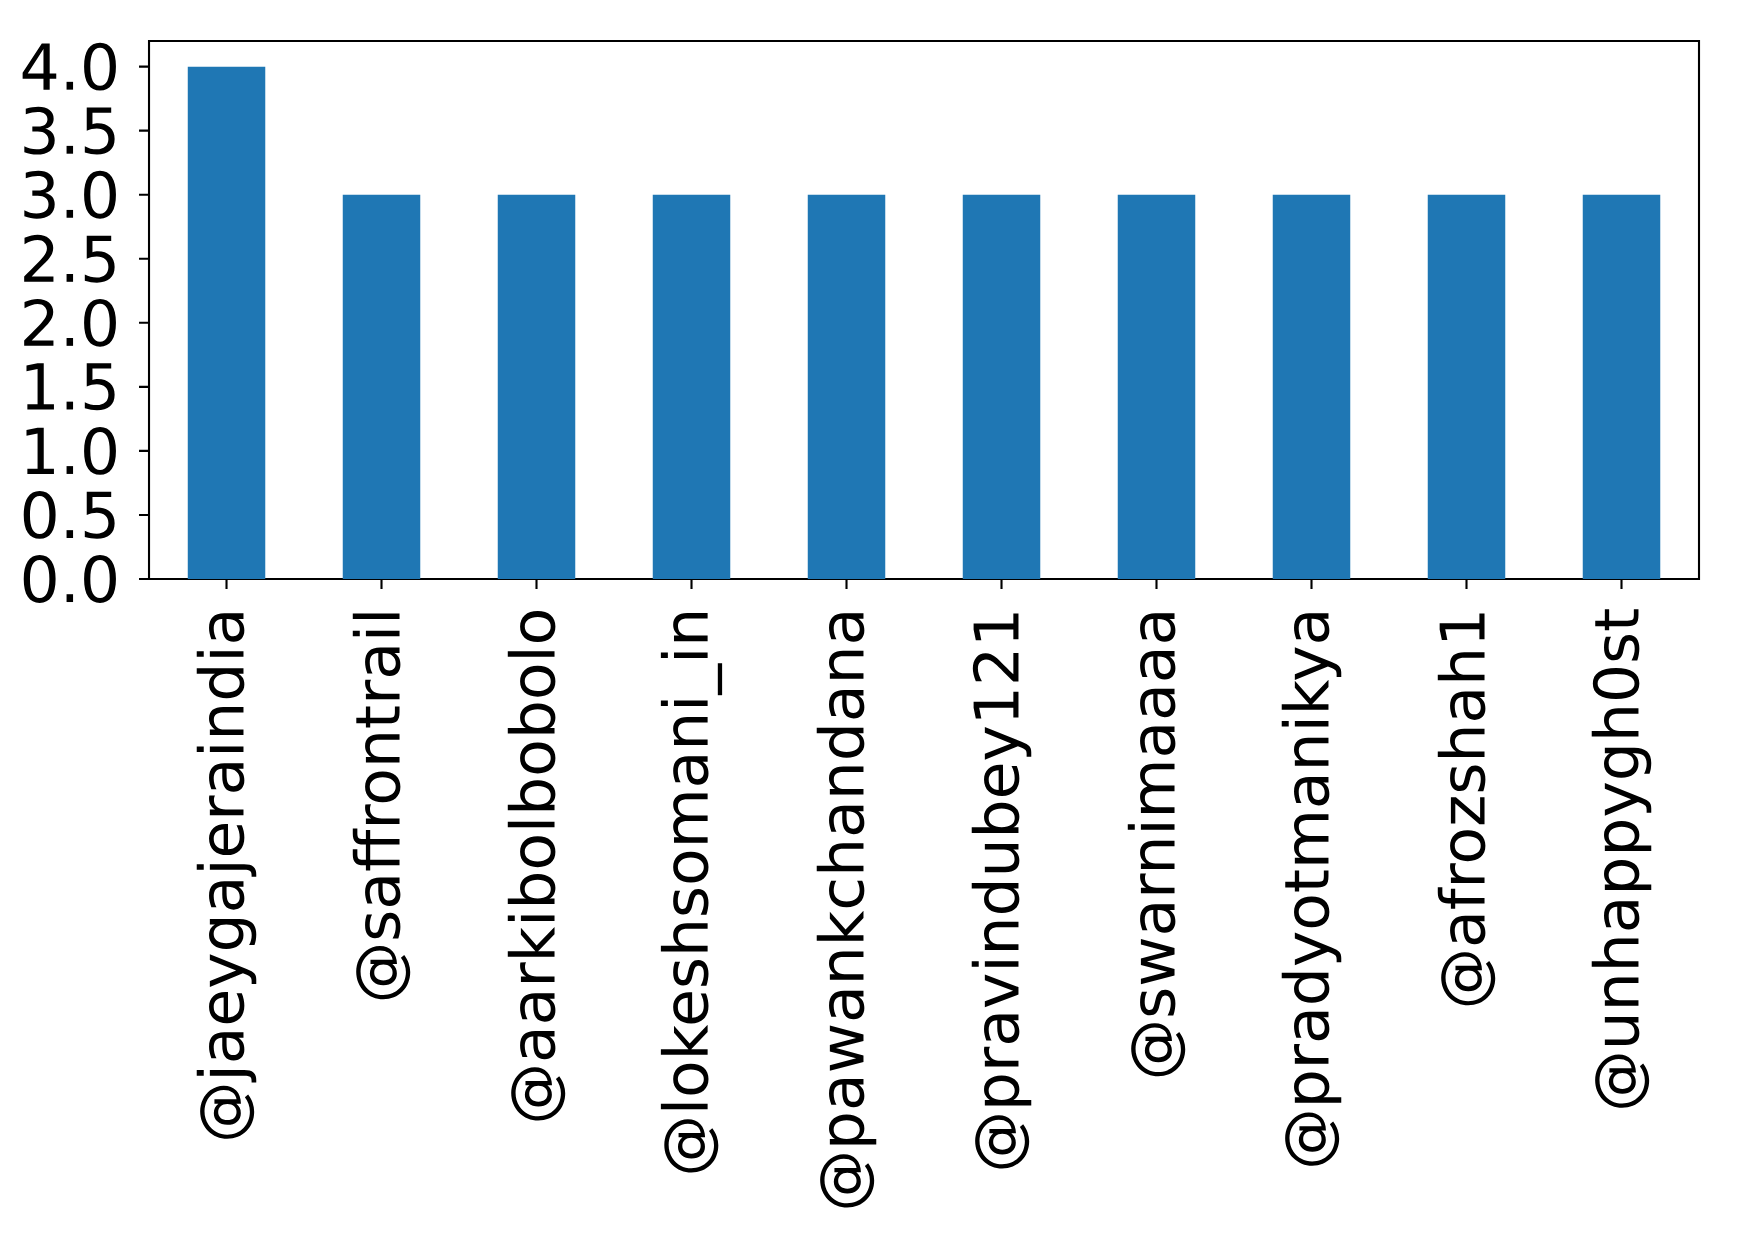 The height and width of the screenshot is (1241, 1739). I want to click on x-tick-label: @swarnimaaaa, so click(1156, 845).